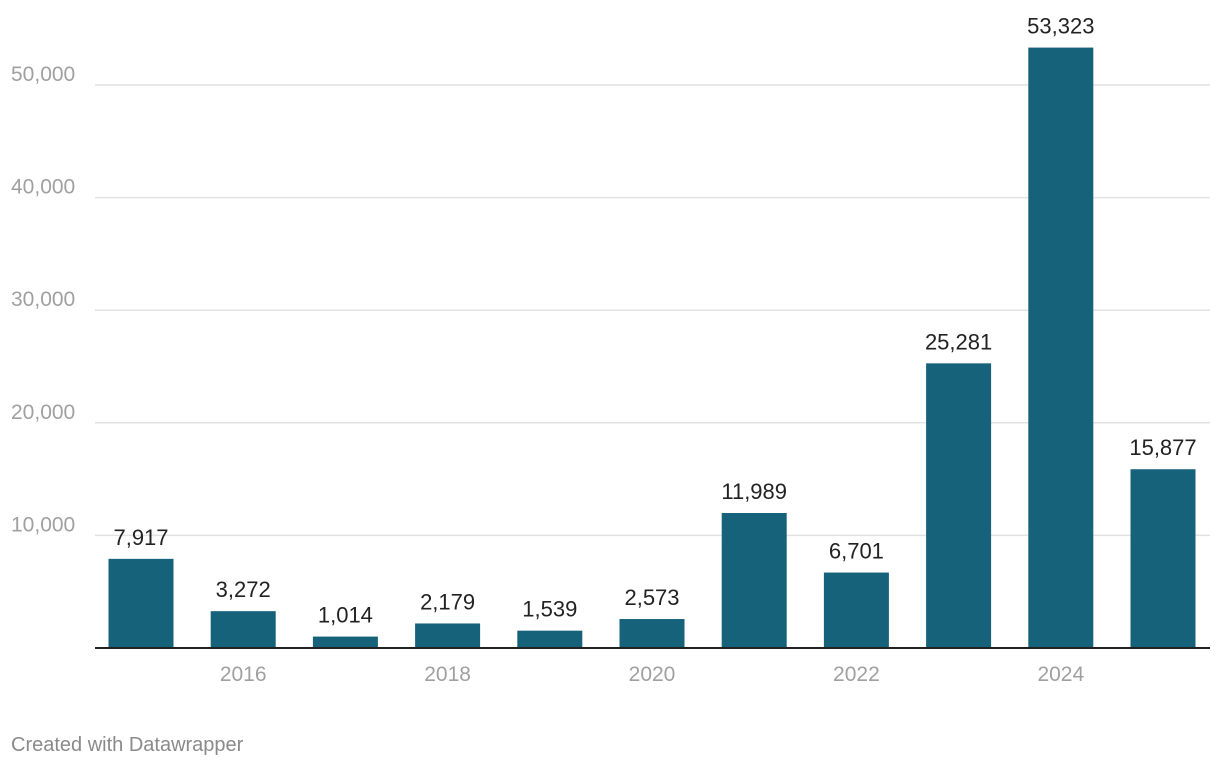 This screenshot has height=770, width=1220. Describe the element at coordinates (447, 601) in the screenshot. I see `data-label: 2,179` at that location.